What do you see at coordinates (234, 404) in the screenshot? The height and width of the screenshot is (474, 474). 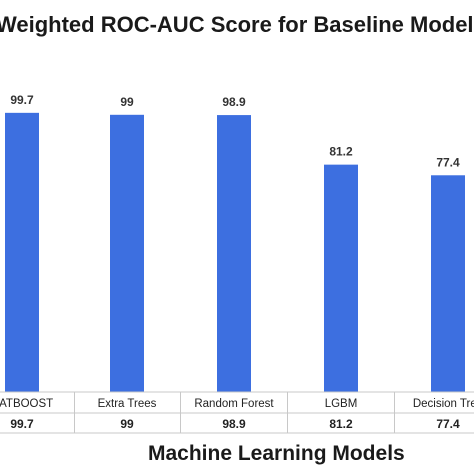 I see `category-label: Random Forest` at bounding box center [234, 404].